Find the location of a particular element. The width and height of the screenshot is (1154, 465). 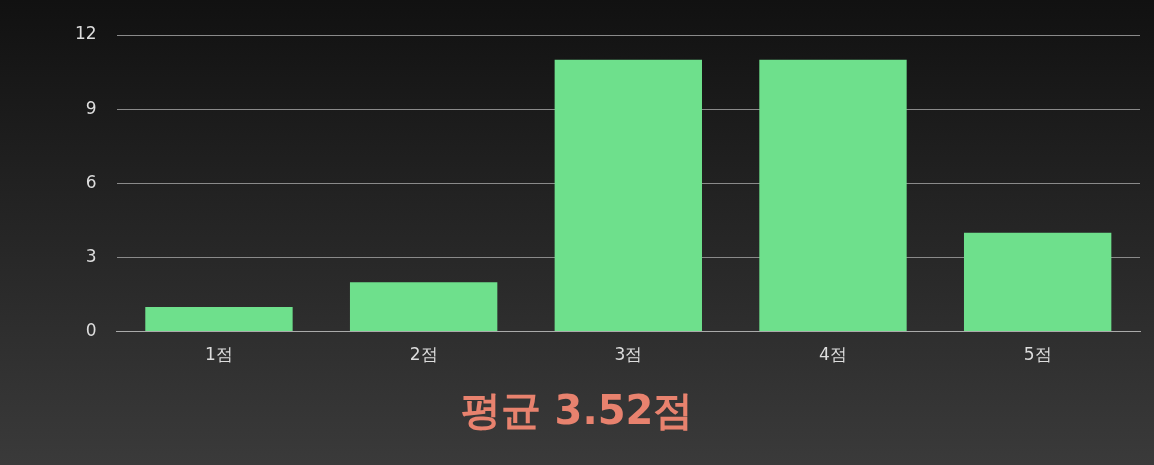

x-tick-label: 3점 is located at coordinates (628, 354).